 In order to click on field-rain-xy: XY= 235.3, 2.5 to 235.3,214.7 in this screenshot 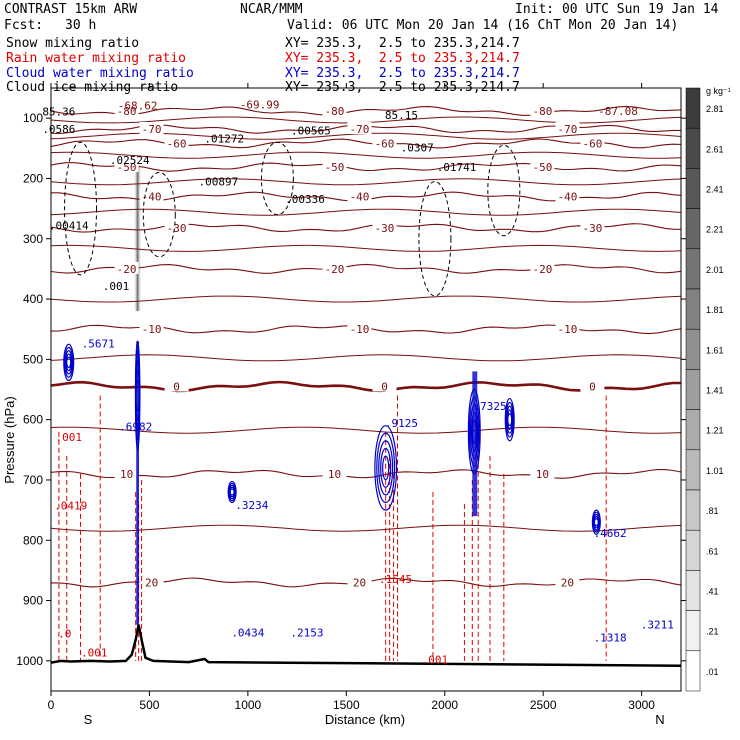, I will do `click(402, 58)`.